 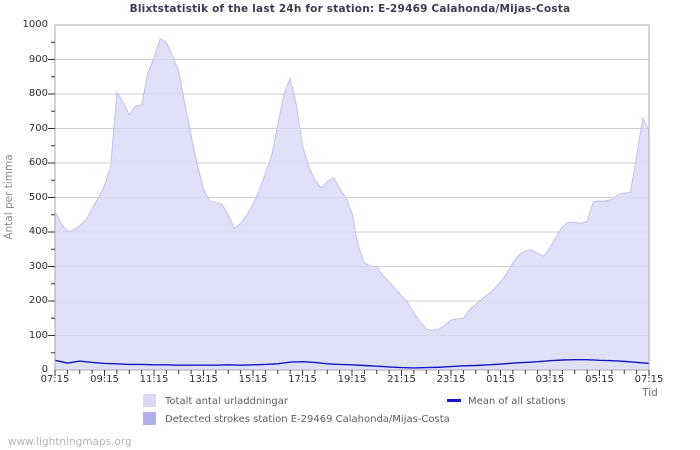 I want to click on legend-swatch-total, so click(x=149, y=400).